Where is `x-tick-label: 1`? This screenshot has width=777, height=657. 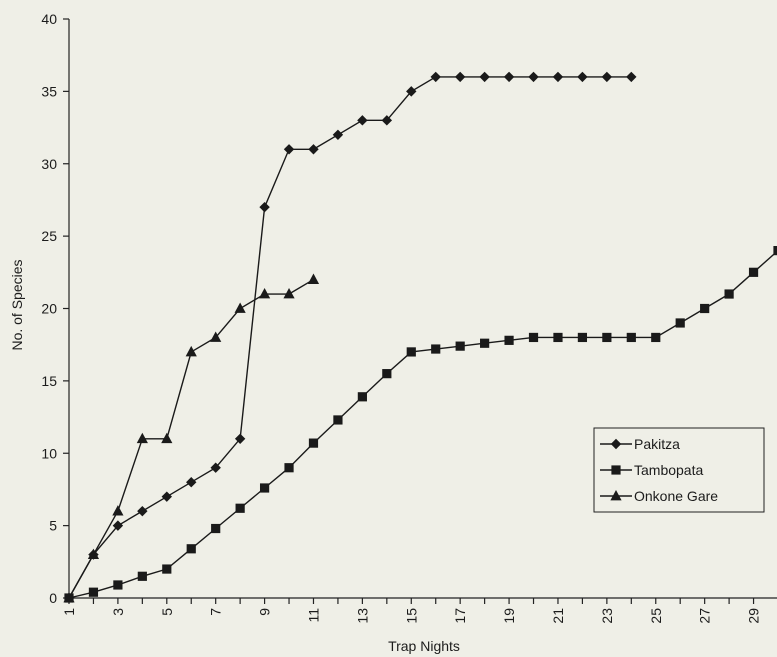 x-tick-label: 1 is located at coordinates (69, 612).